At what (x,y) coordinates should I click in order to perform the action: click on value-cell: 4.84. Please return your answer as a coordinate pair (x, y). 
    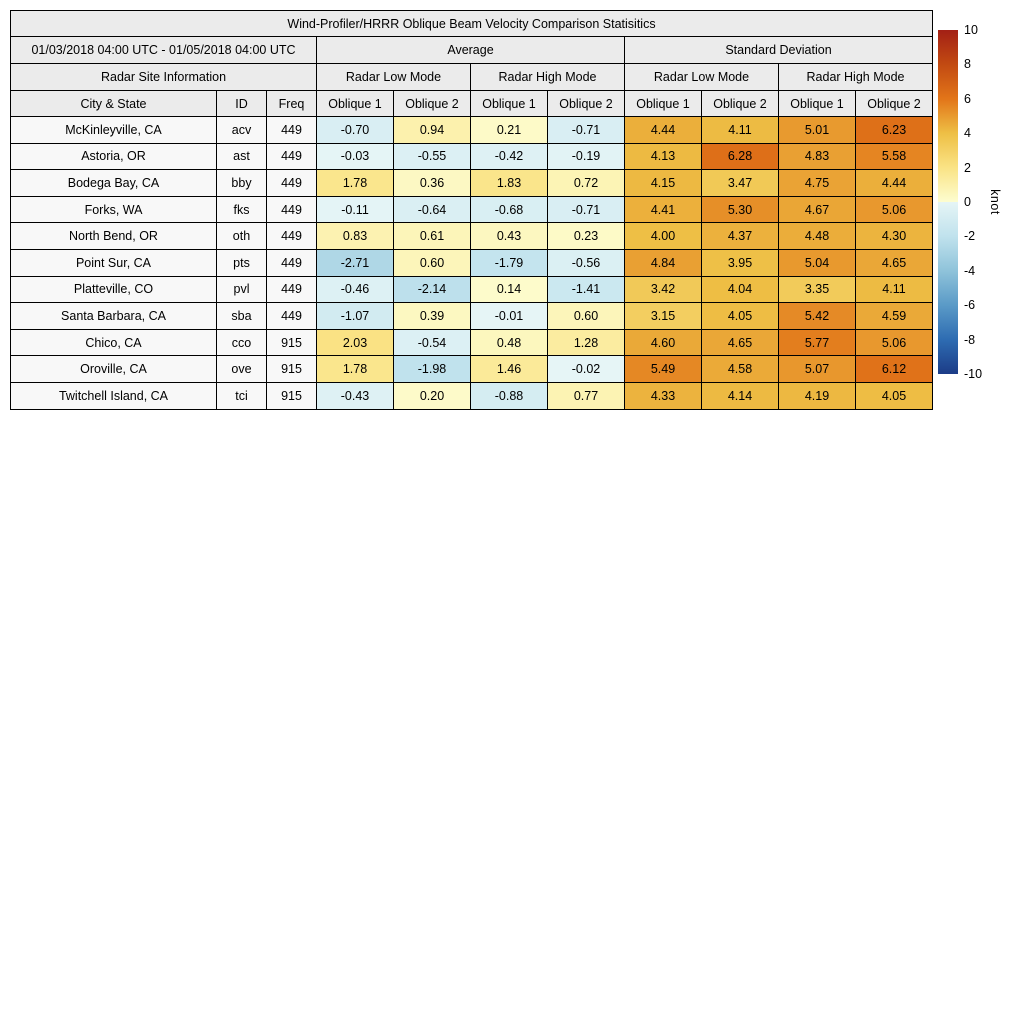
    Looking at the image, I should click on (663, 262).